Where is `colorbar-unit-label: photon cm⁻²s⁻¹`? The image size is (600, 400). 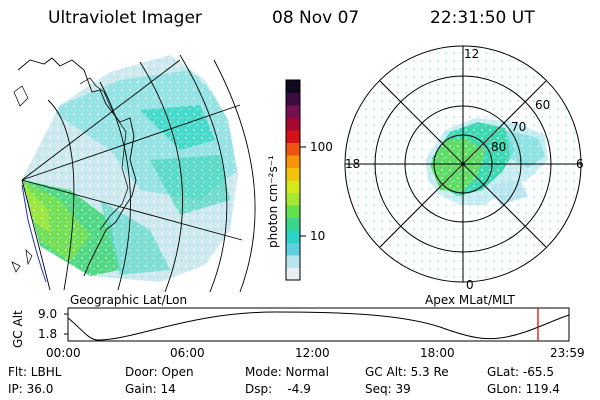 colorbar-unit-label: photon cm⁻²s⁻¹ is located at coordinates (273, 201).